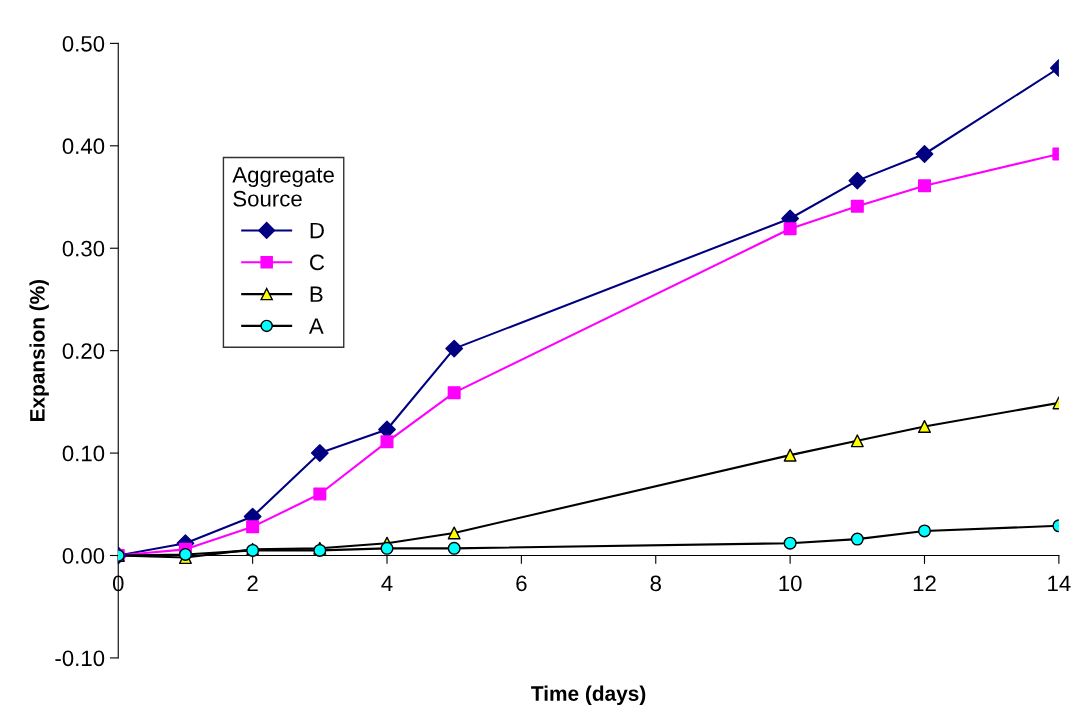  I want to click on y-tick-label: 0.00, so click(83, 556).